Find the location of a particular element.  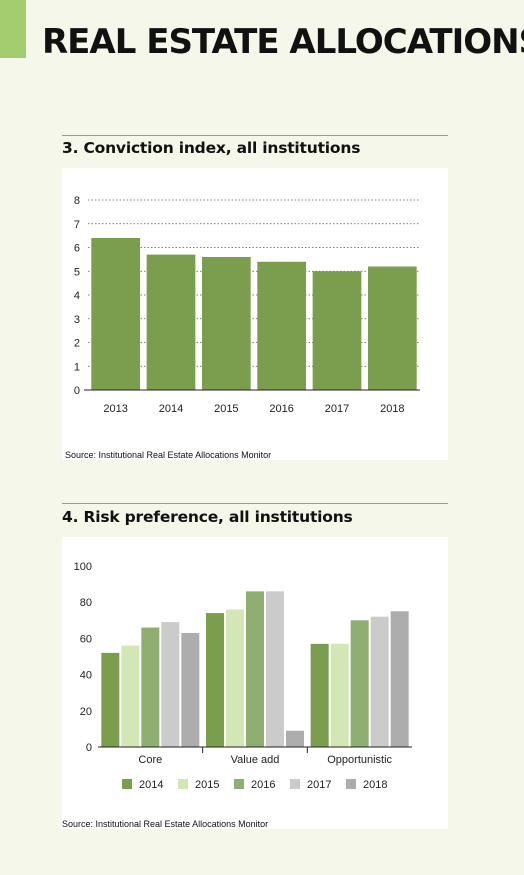

x-tick-label: 2014 is located at coordinates (171, 409).